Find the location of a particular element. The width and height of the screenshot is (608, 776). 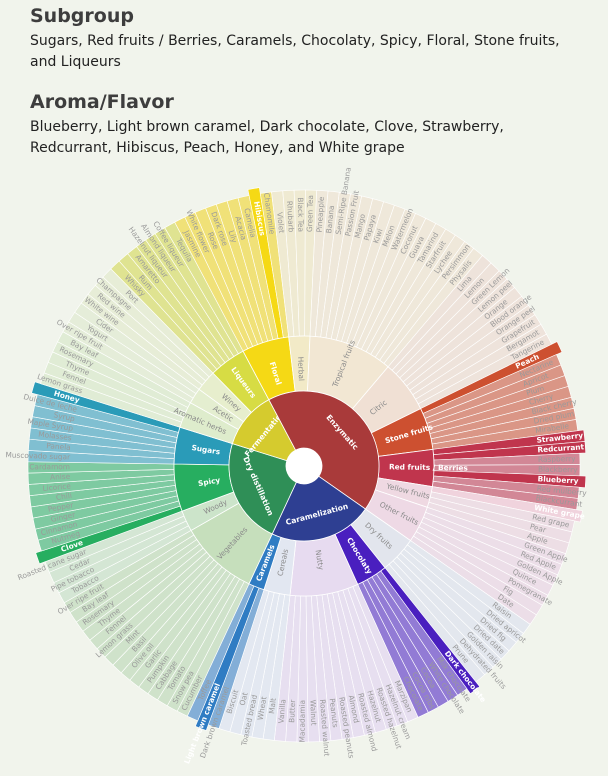

subgroup-label-herbal: Herbal is located at coordinates (301, 368).